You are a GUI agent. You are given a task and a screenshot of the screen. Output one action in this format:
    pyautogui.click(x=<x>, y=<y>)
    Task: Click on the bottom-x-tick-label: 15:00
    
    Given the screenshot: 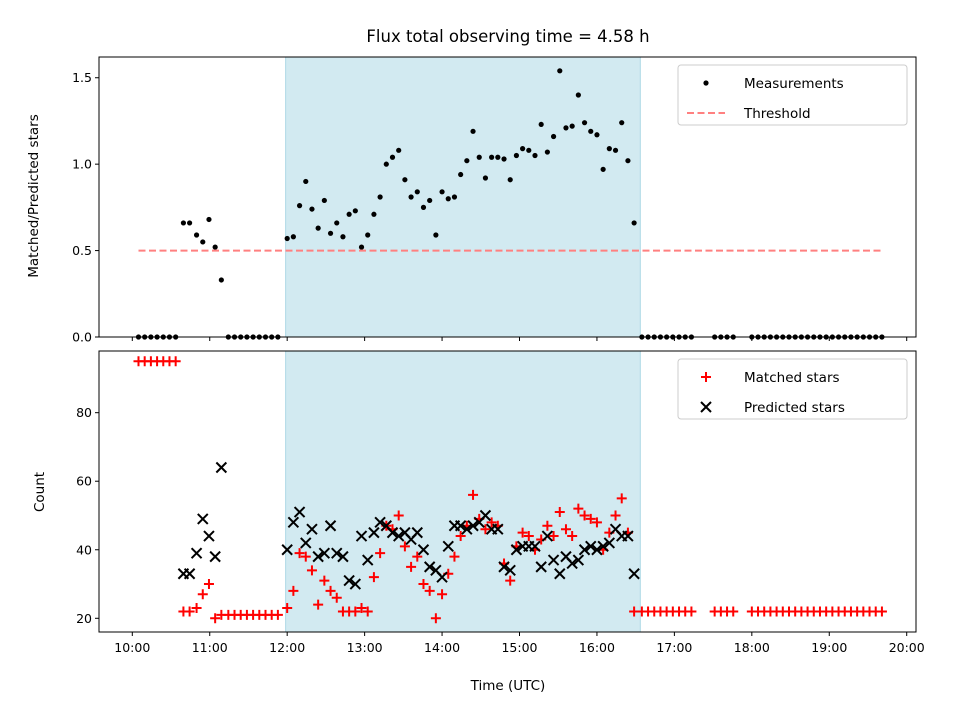 What is the action you would take?
    pyautogui.click(x=519, y=647)
    